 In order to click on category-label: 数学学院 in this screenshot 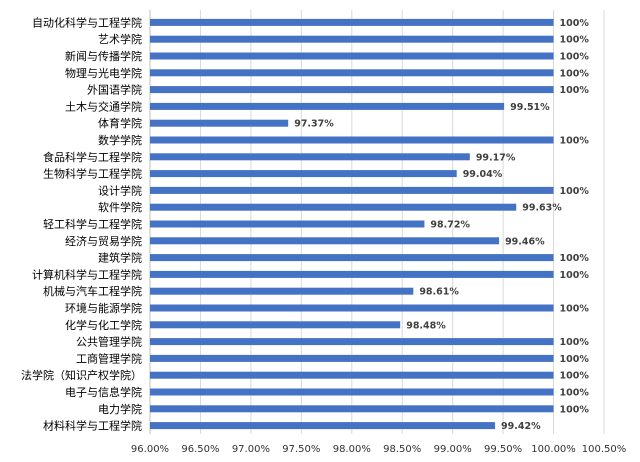, I will do `click(120, 140)`.